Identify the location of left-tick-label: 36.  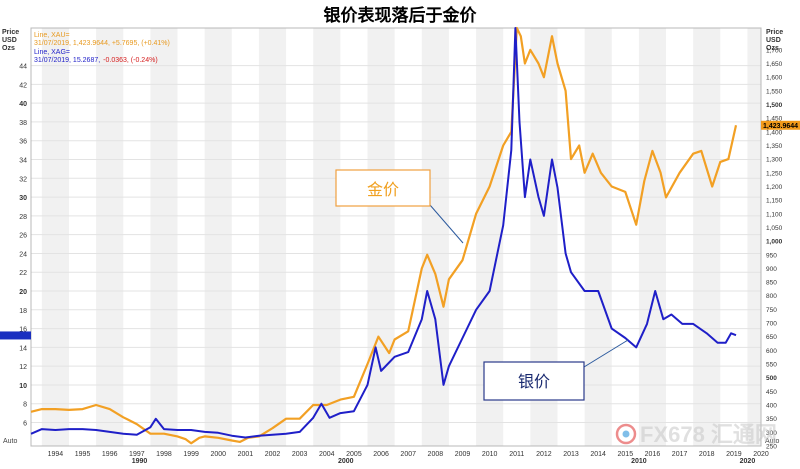
(23, 142).